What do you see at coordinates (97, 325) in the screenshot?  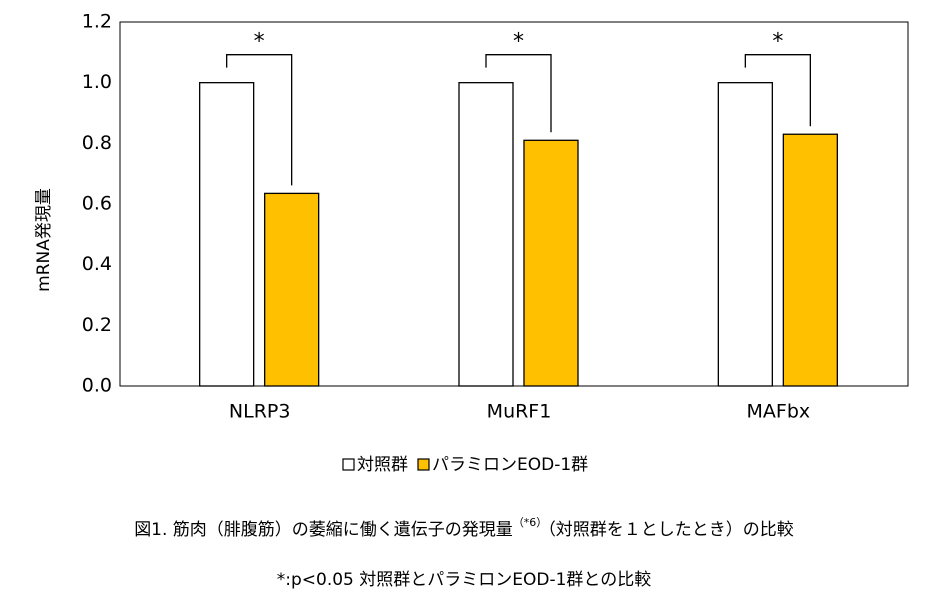 I see `y-tick-label: 0.2` at bounding box center [97, 325].